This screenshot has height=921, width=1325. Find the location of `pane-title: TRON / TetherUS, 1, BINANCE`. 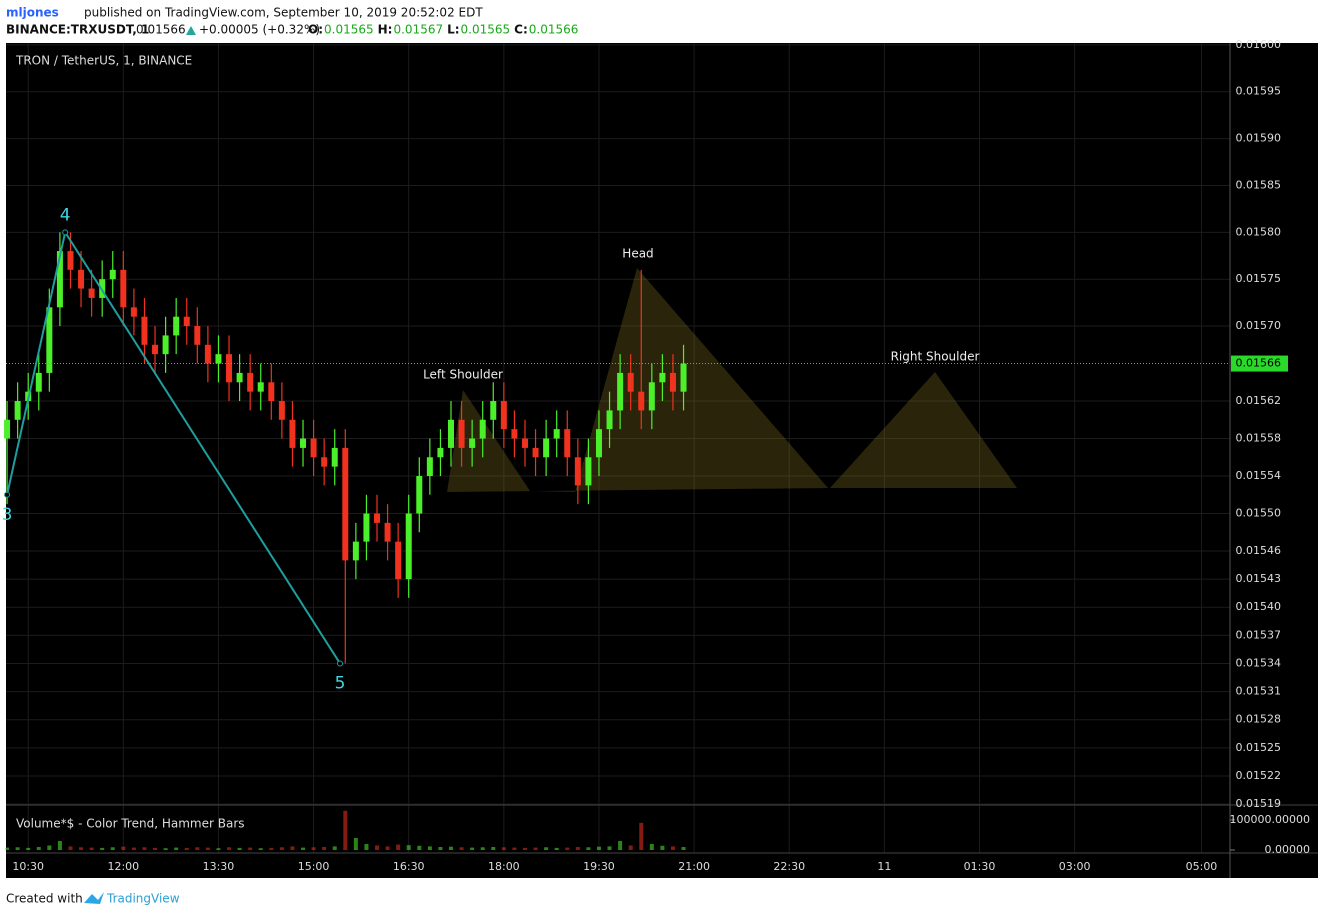

pane-title: TRON / TetherUS, 1, BINANCE is located at coordinates (103, 61).